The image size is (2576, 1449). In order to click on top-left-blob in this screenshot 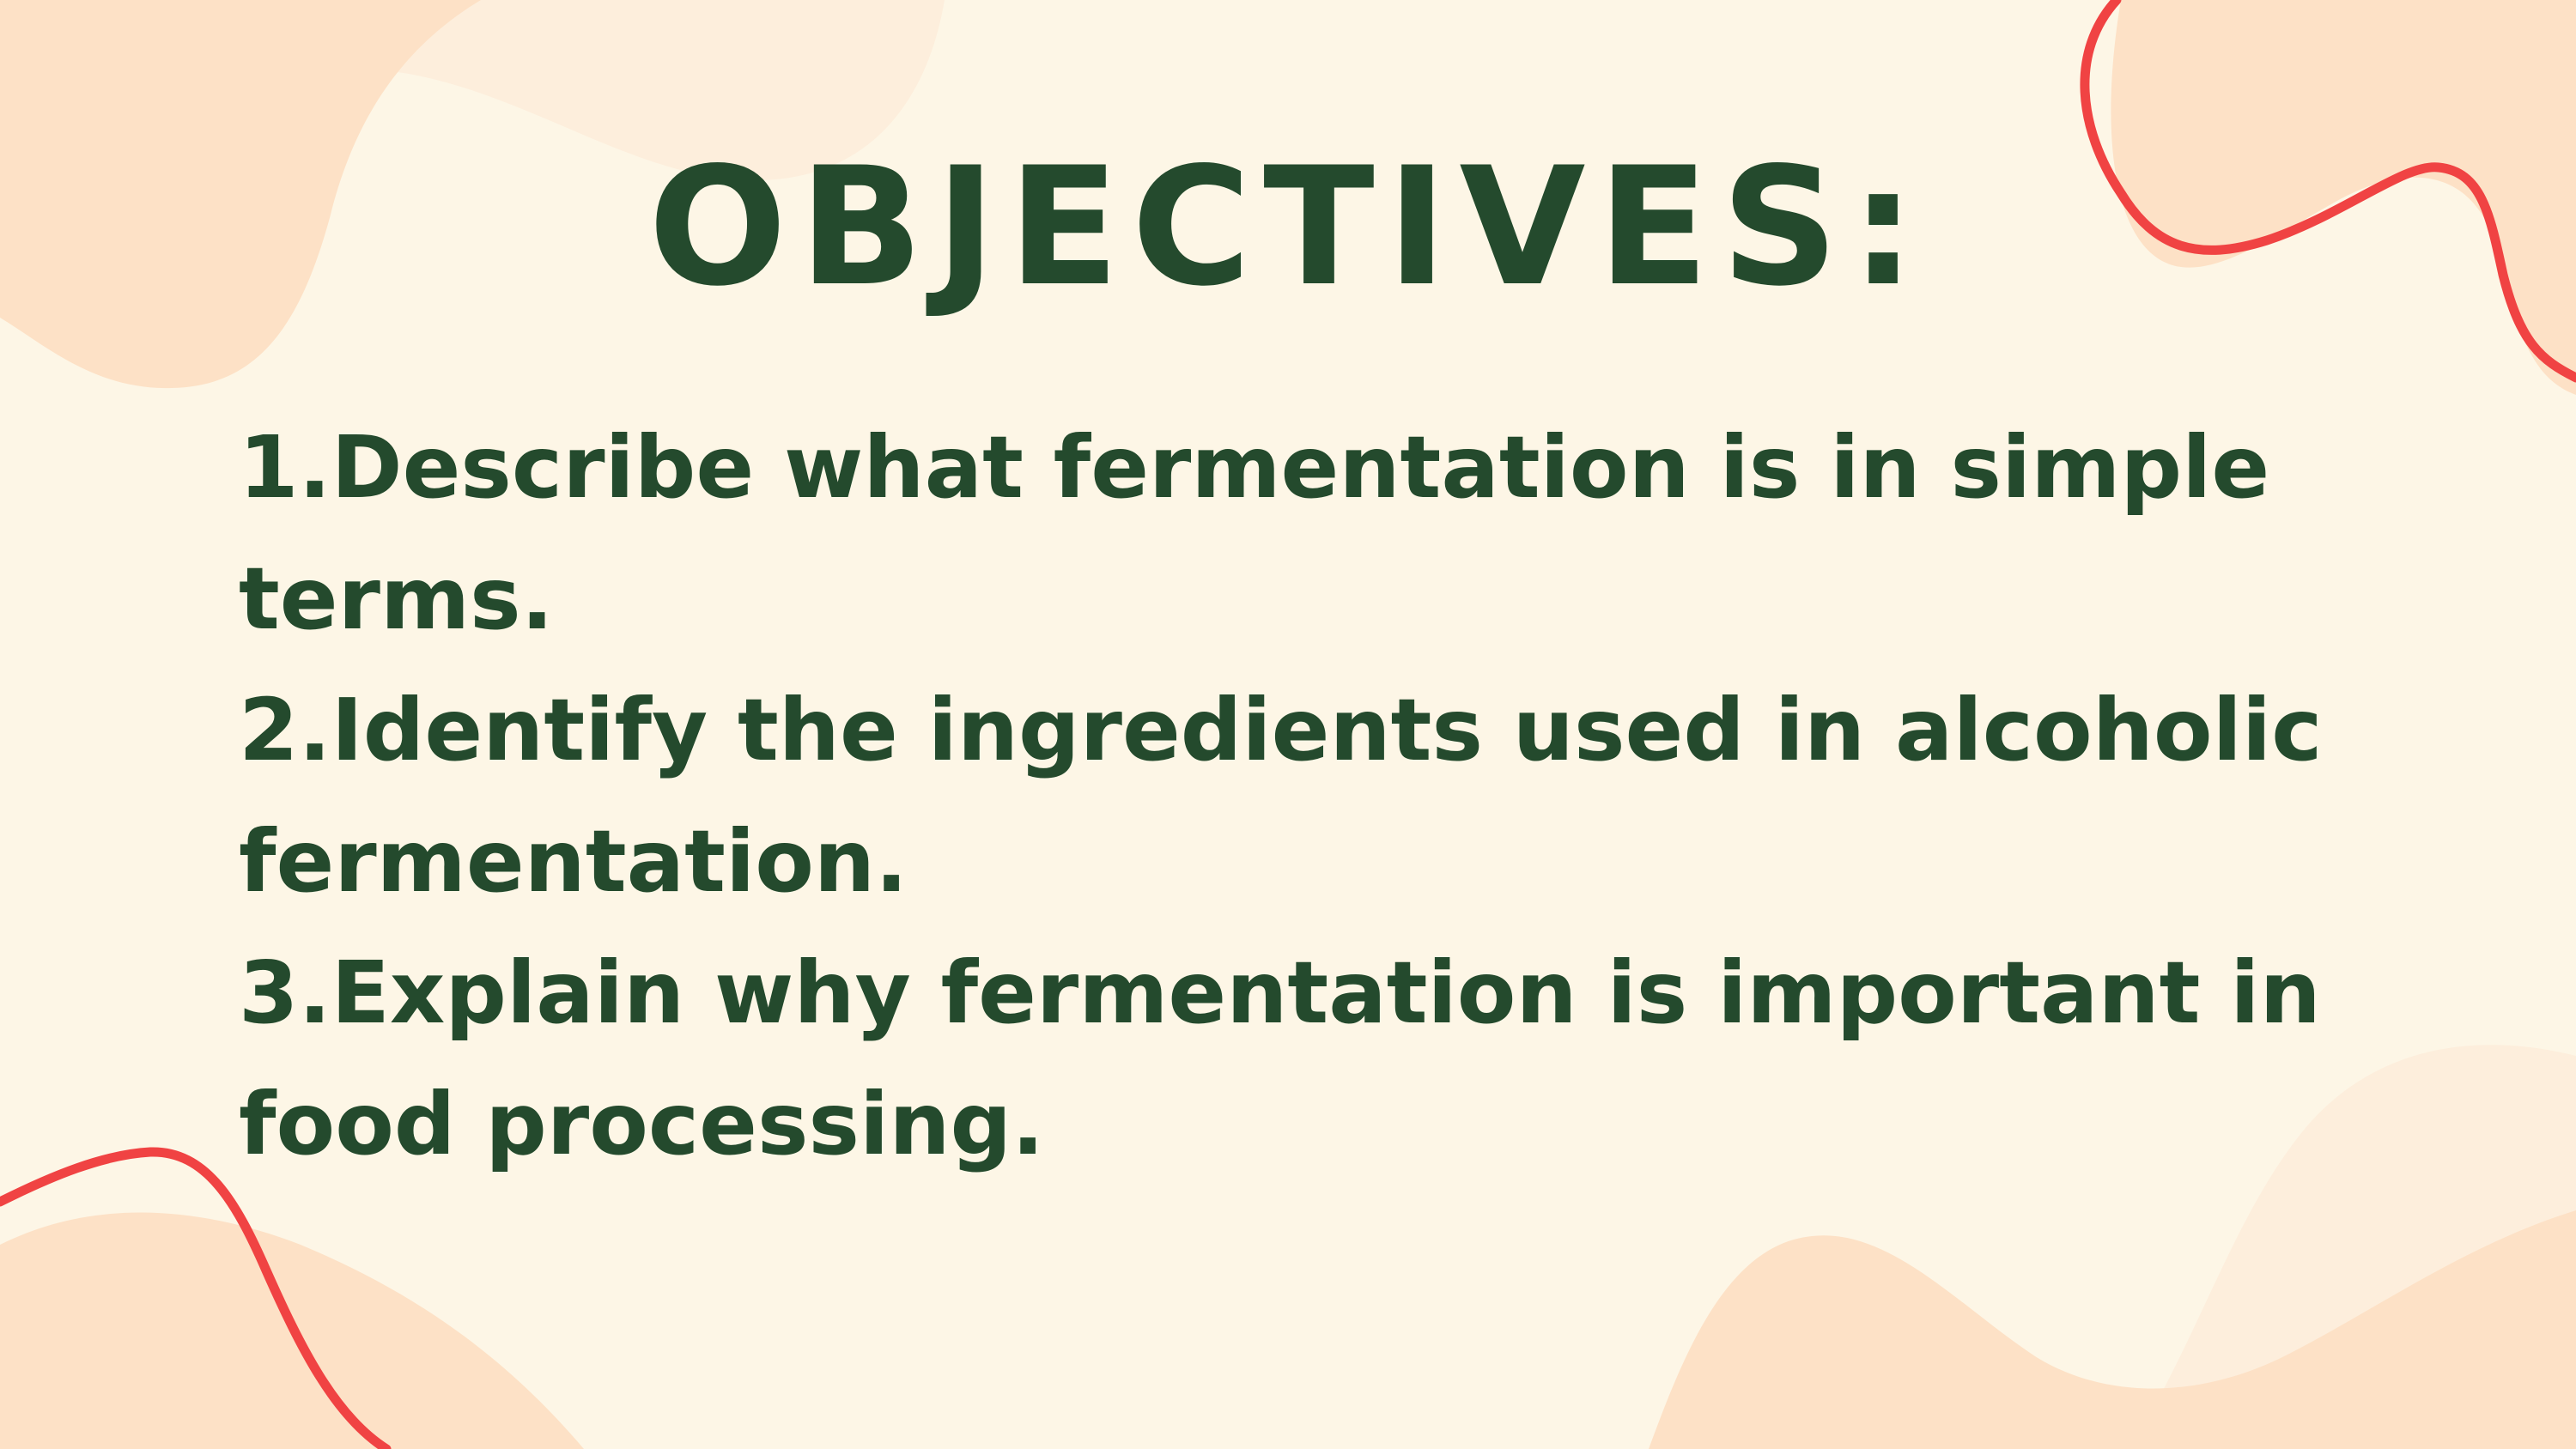, I will do `click(240, 194)`.